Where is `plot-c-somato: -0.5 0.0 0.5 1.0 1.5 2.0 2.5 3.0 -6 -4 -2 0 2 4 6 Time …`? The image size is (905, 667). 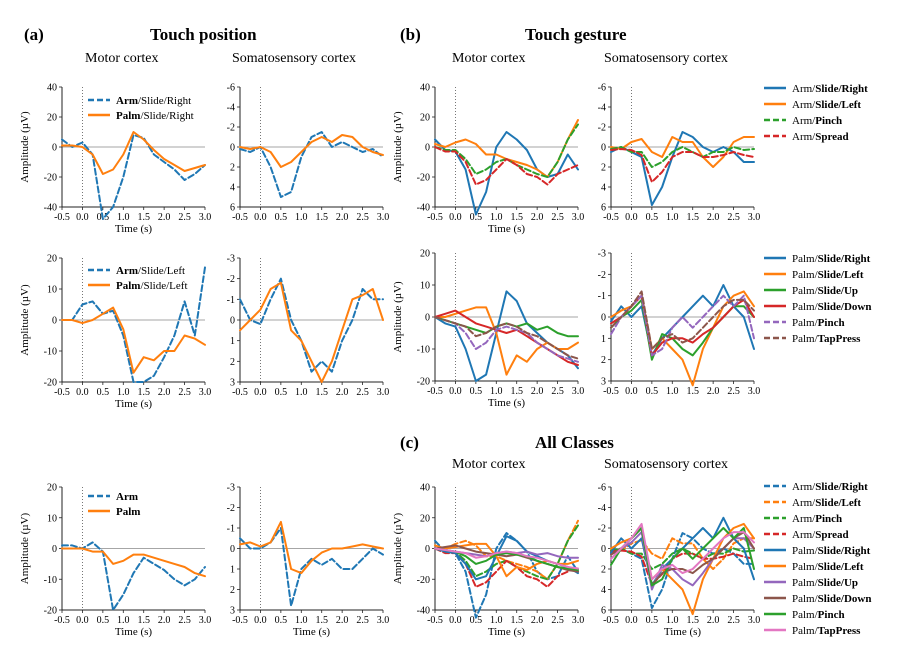
plot-c-somato: -0.5 0.0 0.5 1.0 1.5 2.0 2.5 3.0 -6 -4 -2 0 2 4 6 Time … is located at coordinates (679, 561).